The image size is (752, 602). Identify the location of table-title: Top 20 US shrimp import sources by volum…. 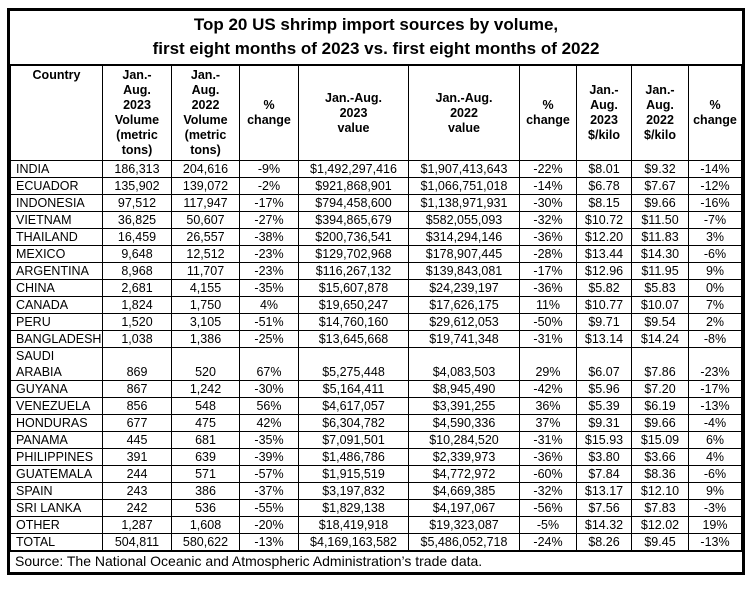
(376, 38).